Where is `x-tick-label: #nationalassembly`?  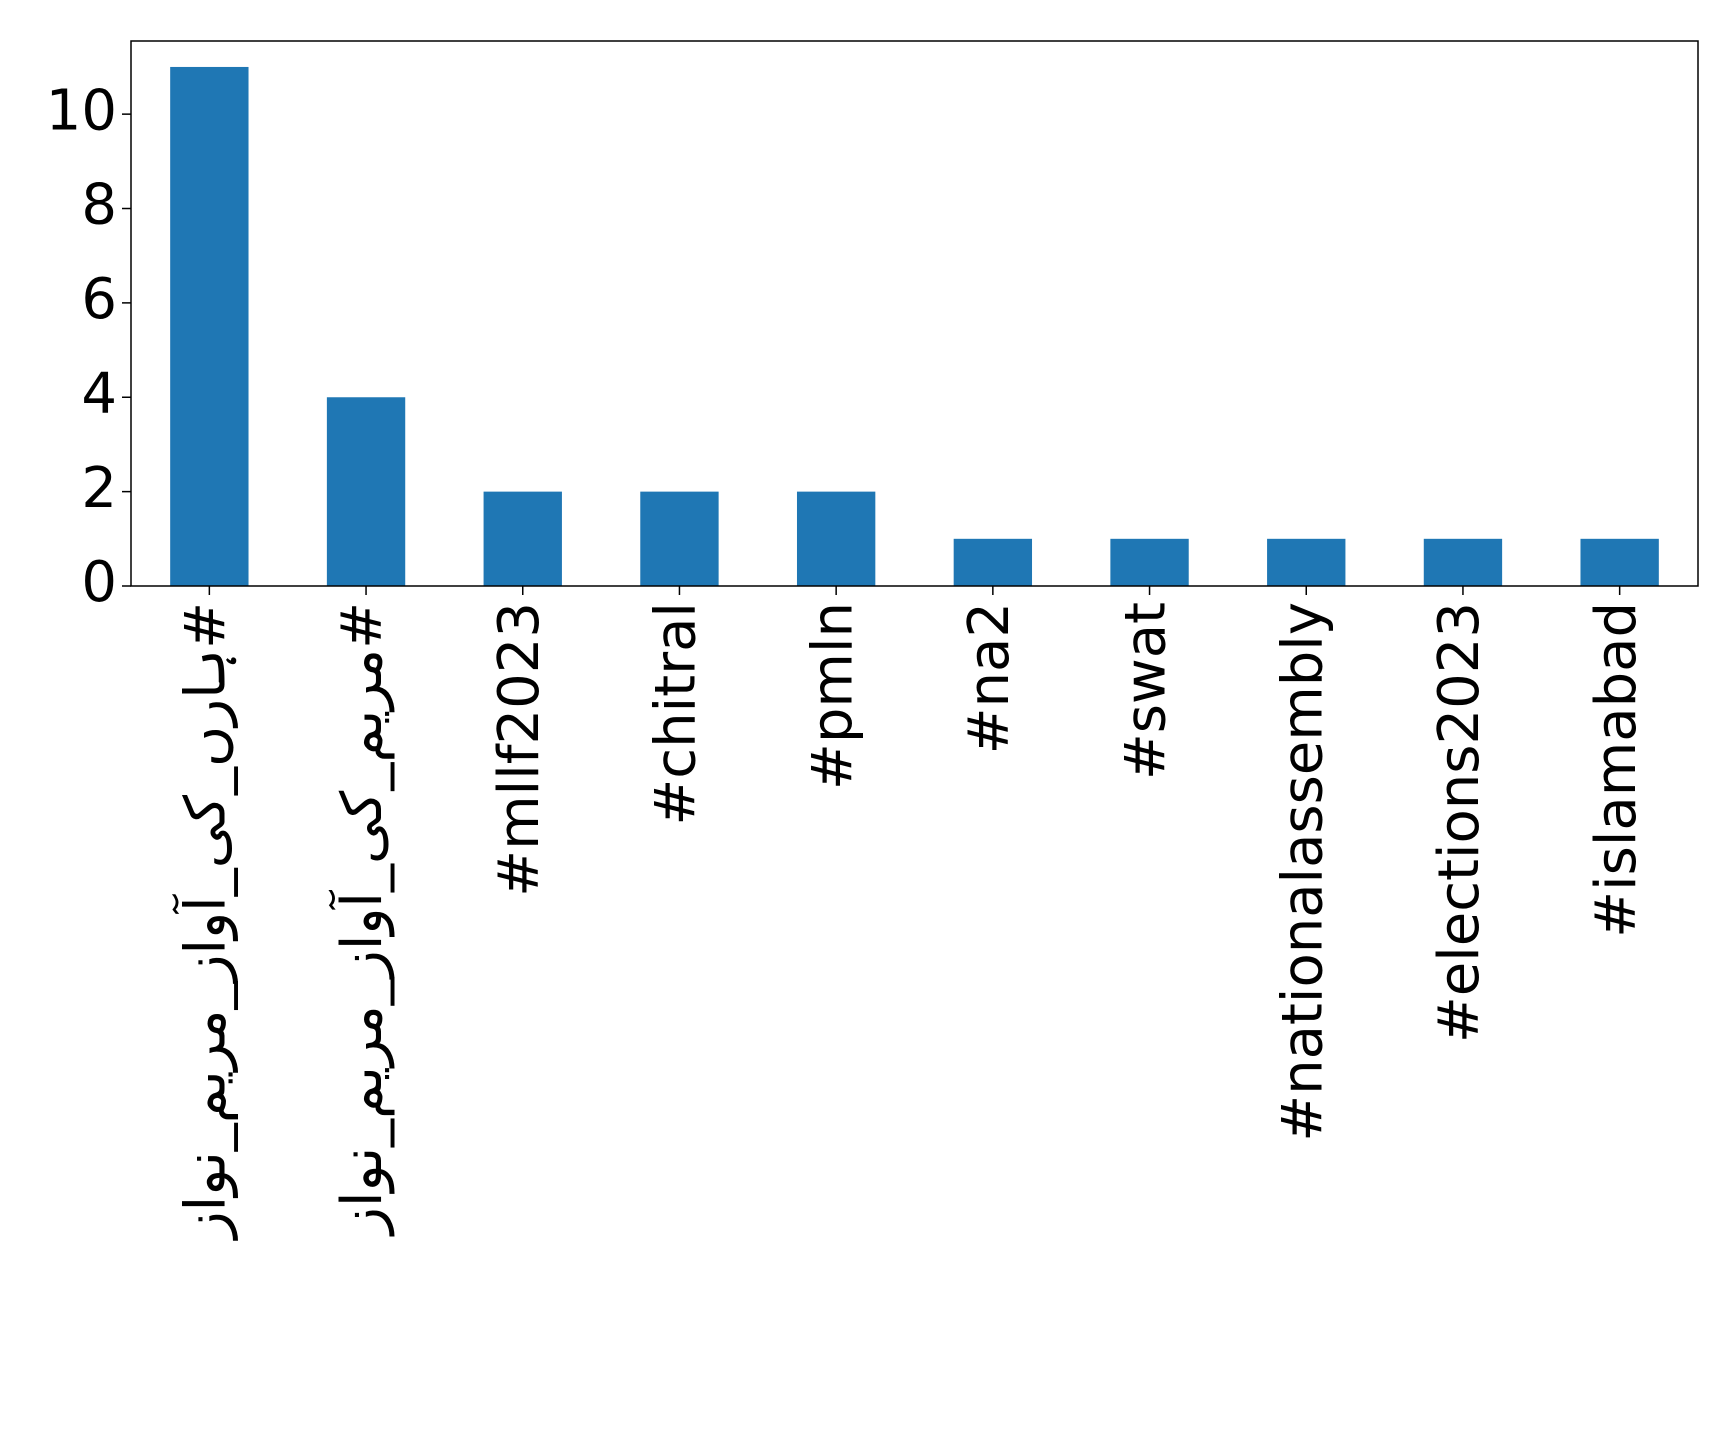 x-tick-label: #nationalassembly is located at coordinates (1302, 872).